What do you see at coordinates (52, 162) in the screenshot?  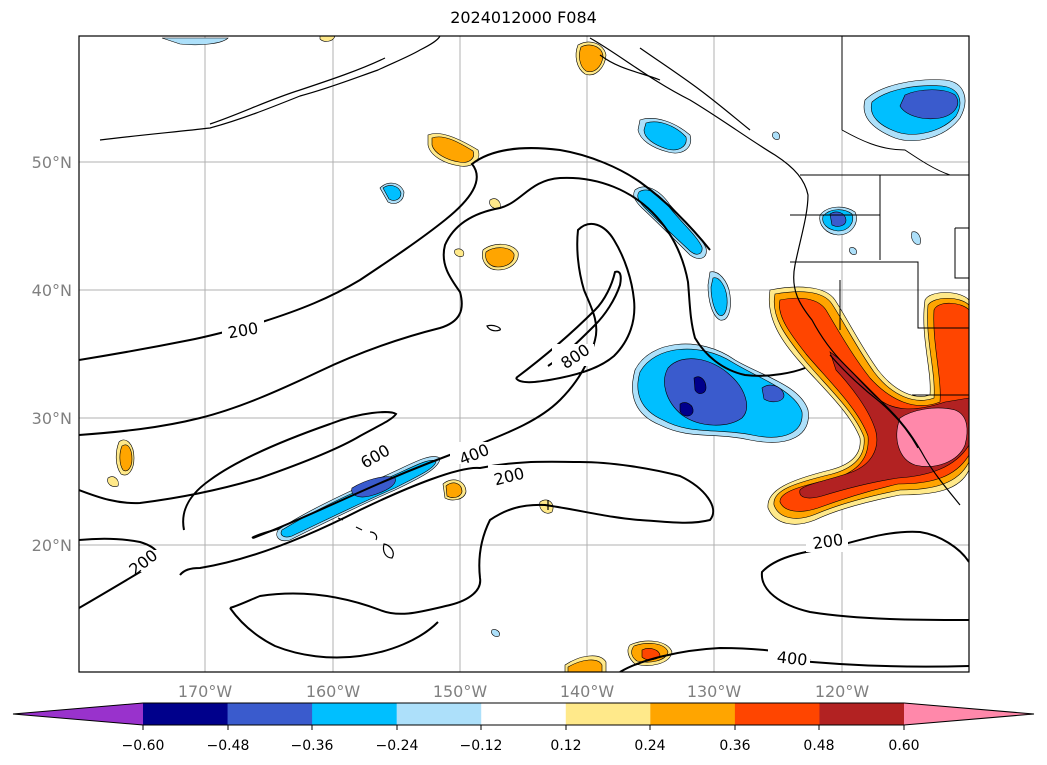 I see `lat-label-50n: 50°N` at bounding box center [52, 162].